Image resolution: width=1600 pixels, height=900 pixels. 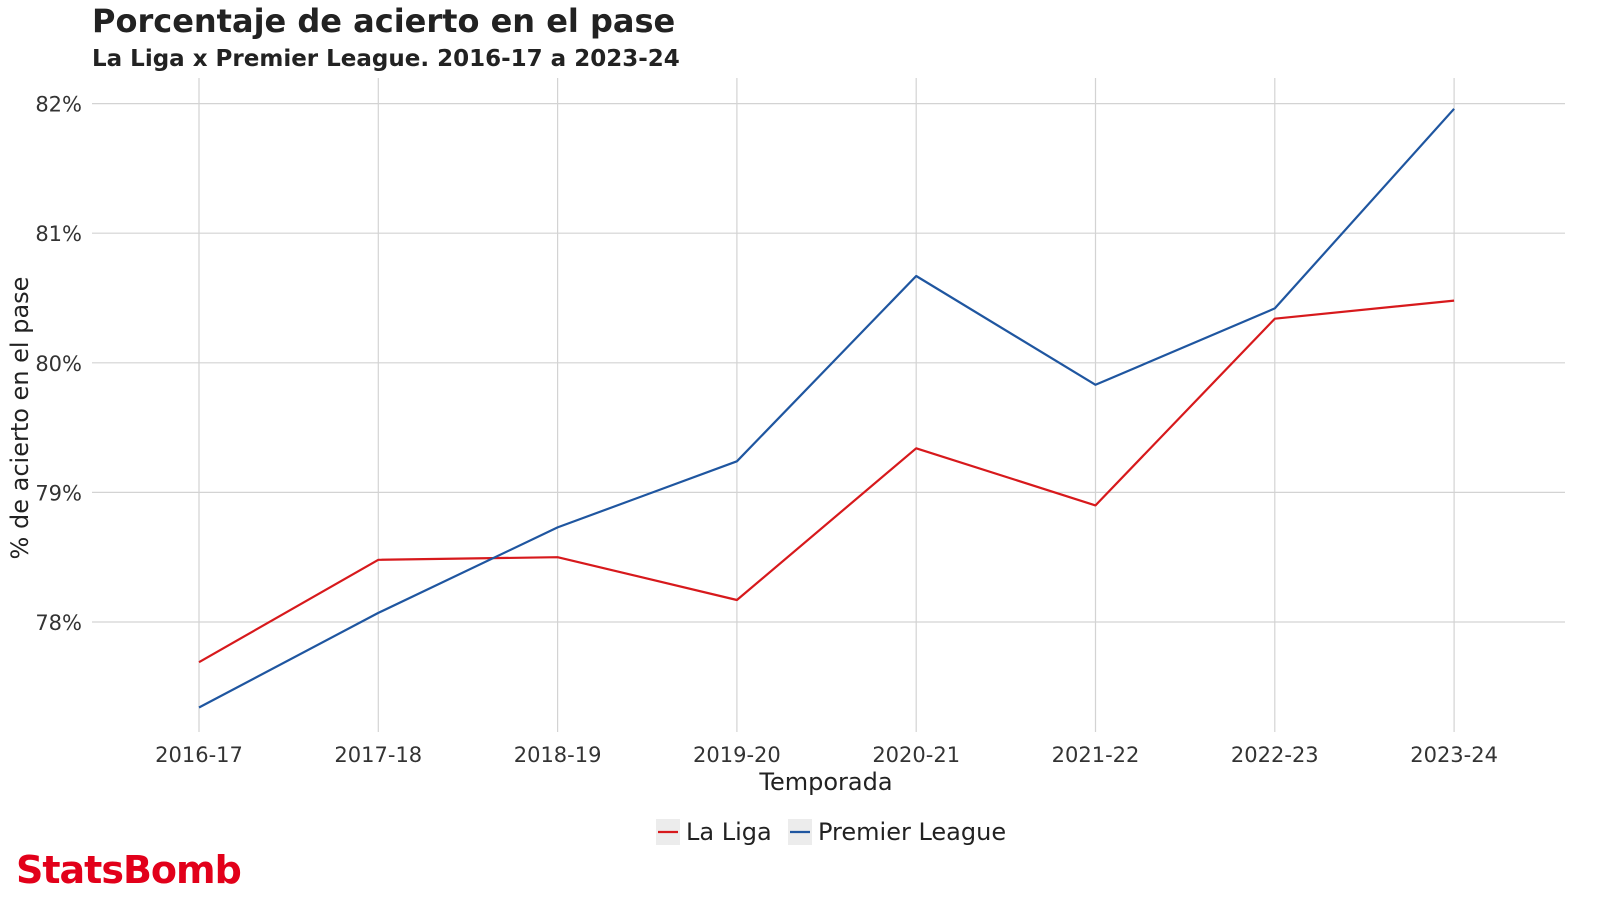 I want to click on y-tick-label: 80%, so click(x=58, y=364).